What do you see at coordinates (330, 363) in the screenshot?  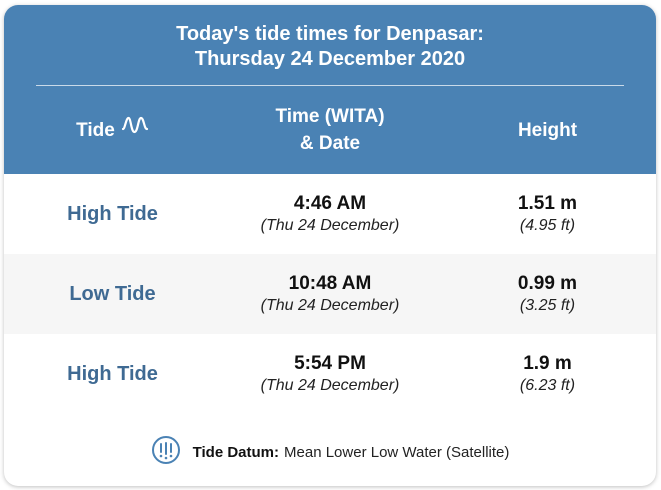 I see `tide-time: 5:54 PM` at bounding box center [330, 363].